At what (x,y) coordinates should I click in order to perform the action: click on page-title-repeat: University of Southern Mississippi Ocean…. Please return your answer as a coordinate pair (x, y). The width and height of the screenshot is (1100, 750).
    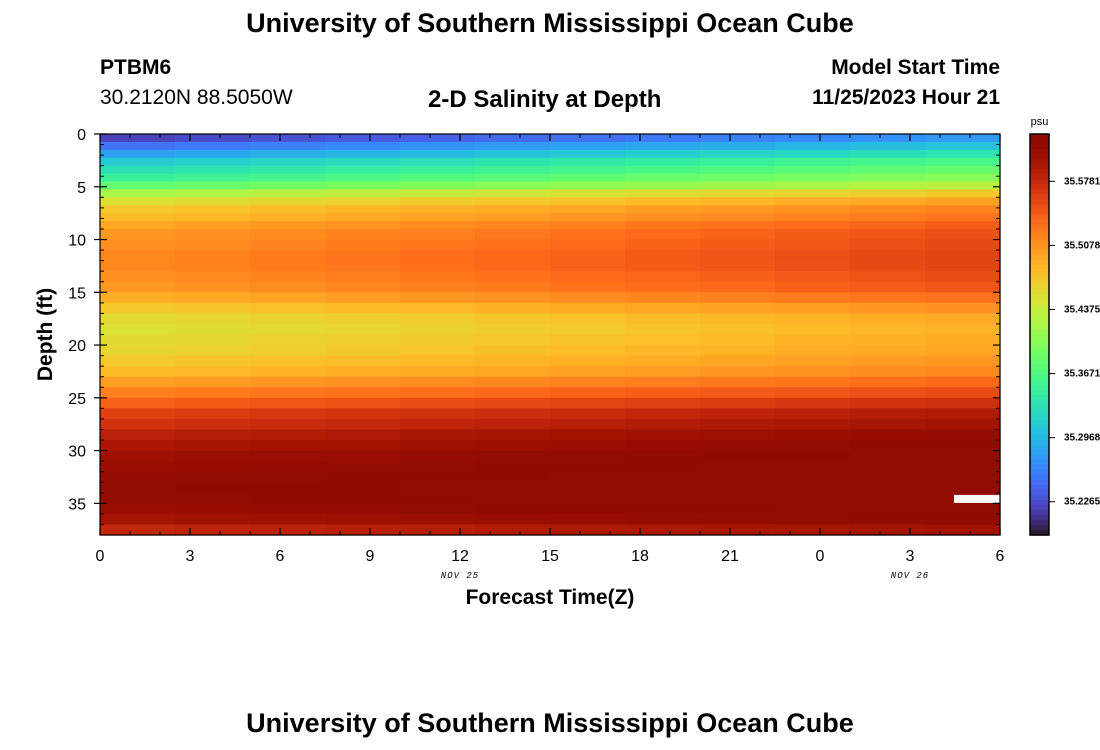
    Looking at the image, I should click on (550, 723).